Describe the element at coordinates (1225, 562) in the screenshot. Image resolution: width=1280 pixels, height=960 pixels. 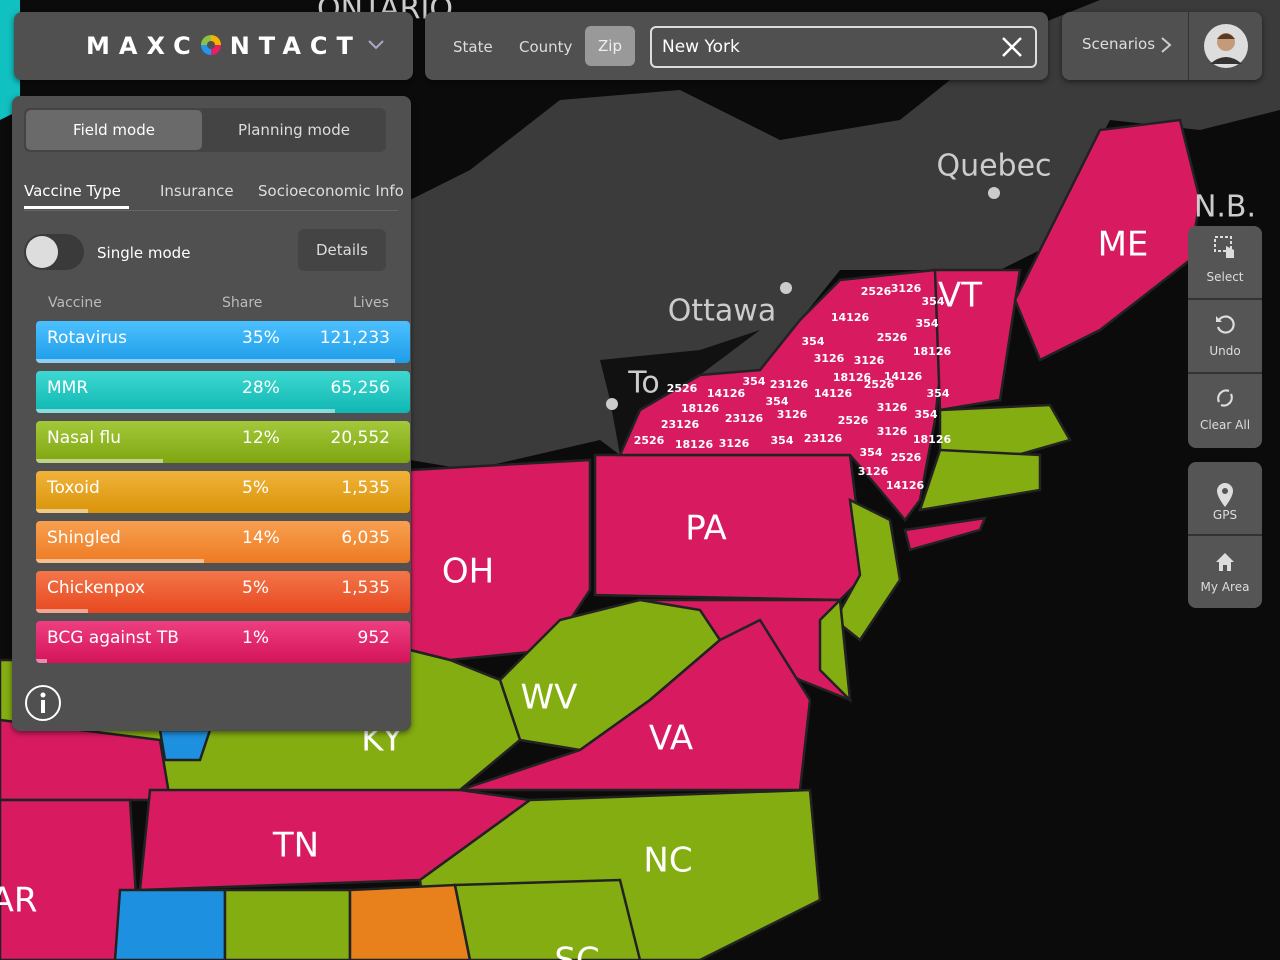
I see `home-icon` at that location.